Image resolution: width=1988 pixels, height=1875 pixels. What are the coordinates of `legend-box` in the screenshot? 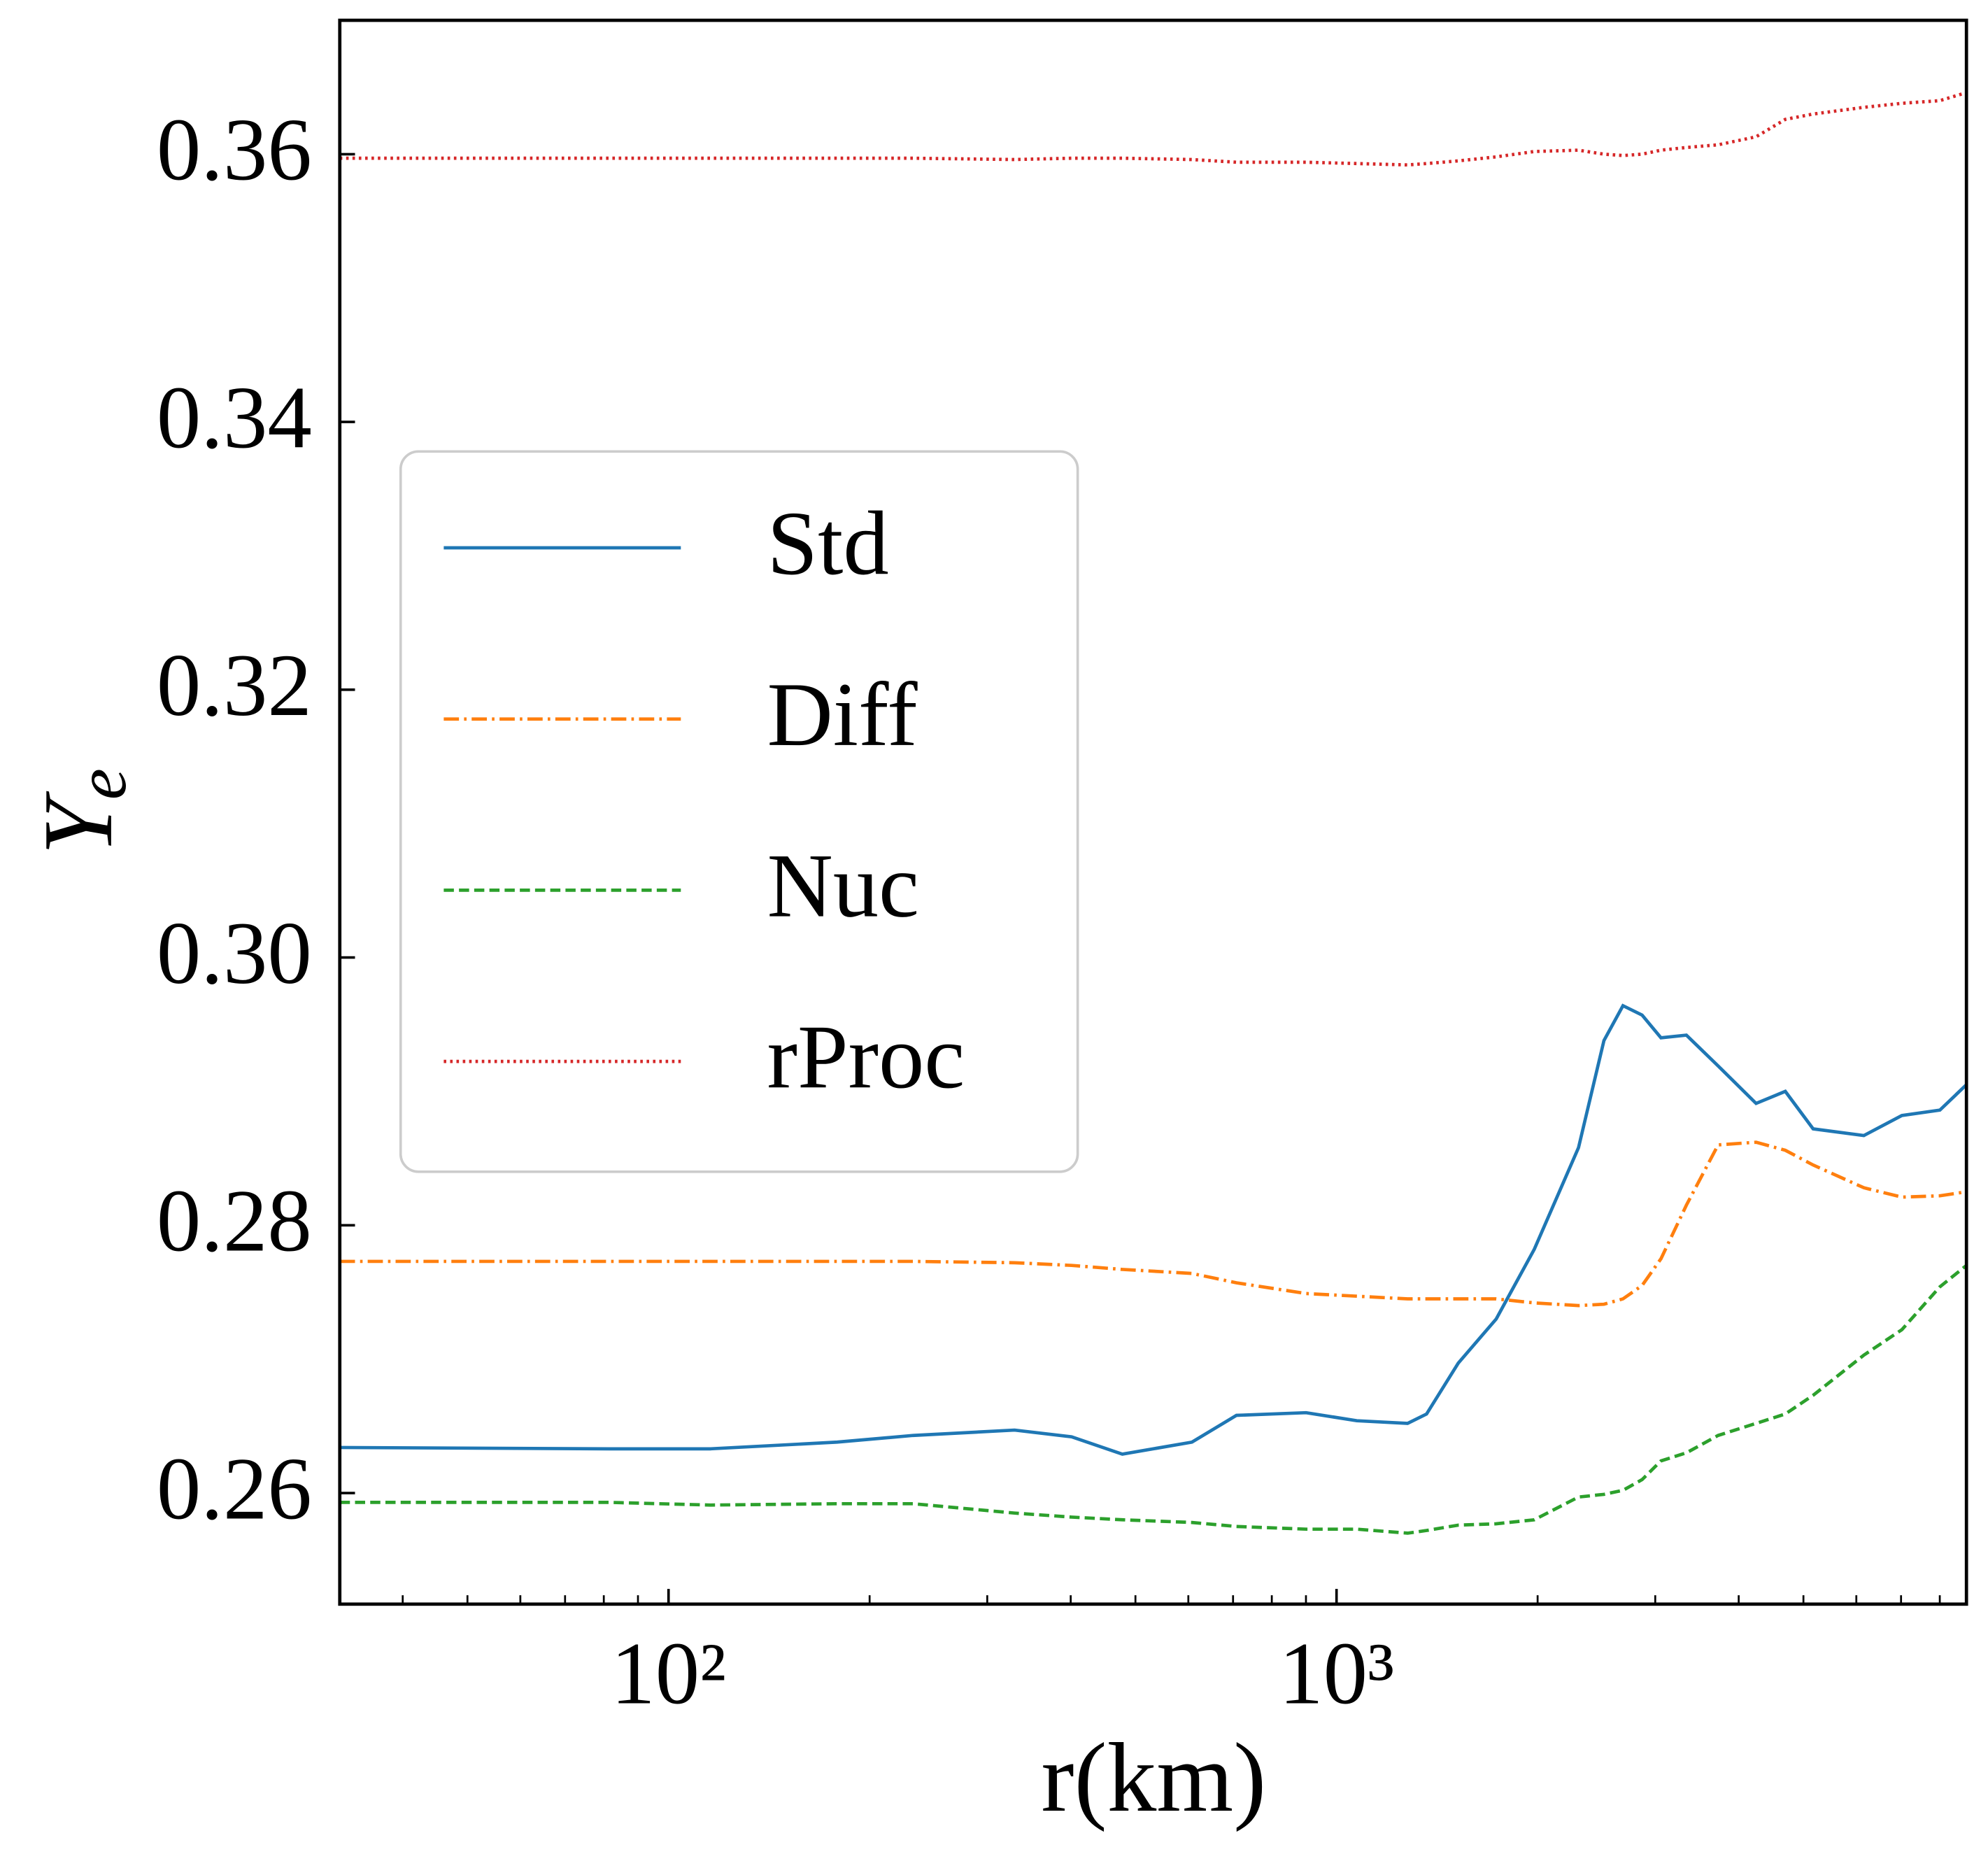 It's located at (739, 811).